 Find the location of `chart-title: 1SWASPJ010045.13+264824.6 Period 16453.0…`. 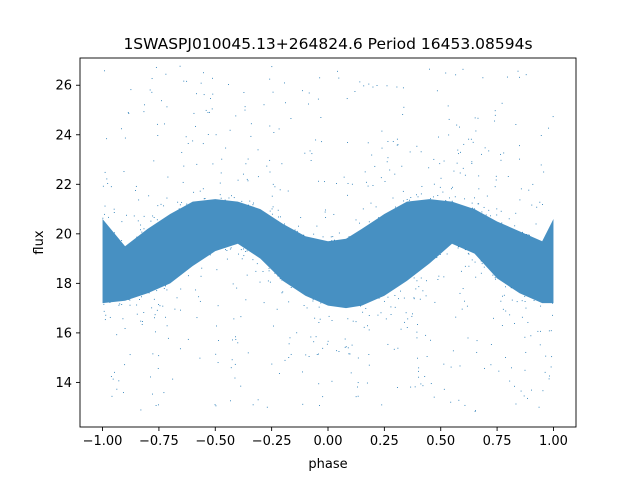

chart-title: 1SWASPJ010045.13+264824.6 Period 16453.0… is located at coordinates (327, 44).